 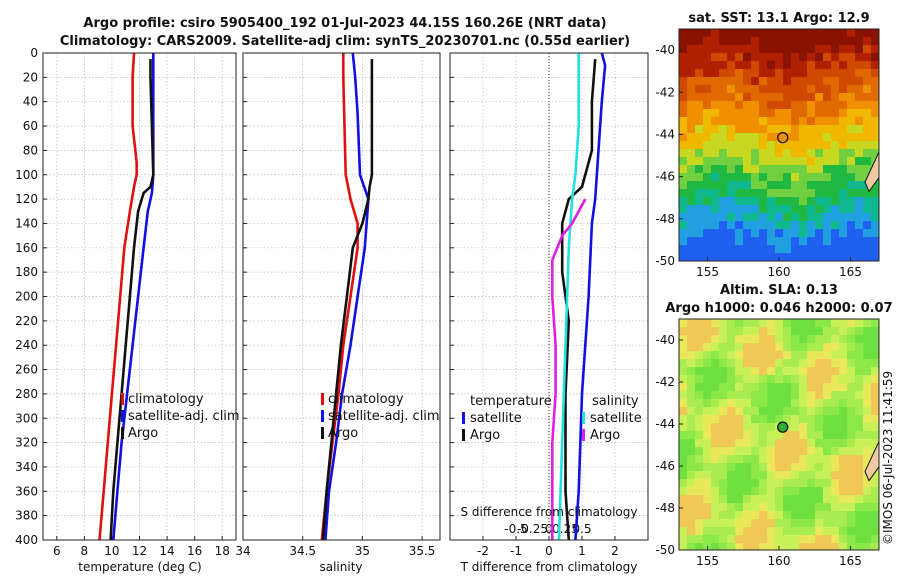 I want to click on map-x-tick-label: 165, so click(x=850, y=272).